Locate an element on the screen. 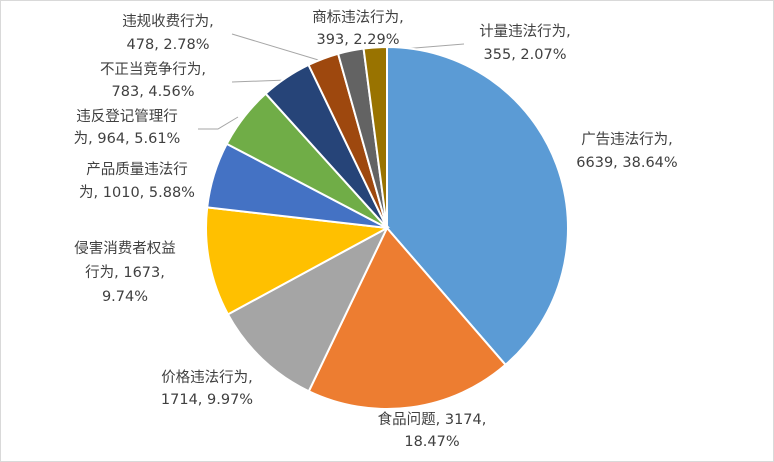 The image size is (774, 462). data-label-line: 侵害消费者权益 is located at coordinates (125, 248).